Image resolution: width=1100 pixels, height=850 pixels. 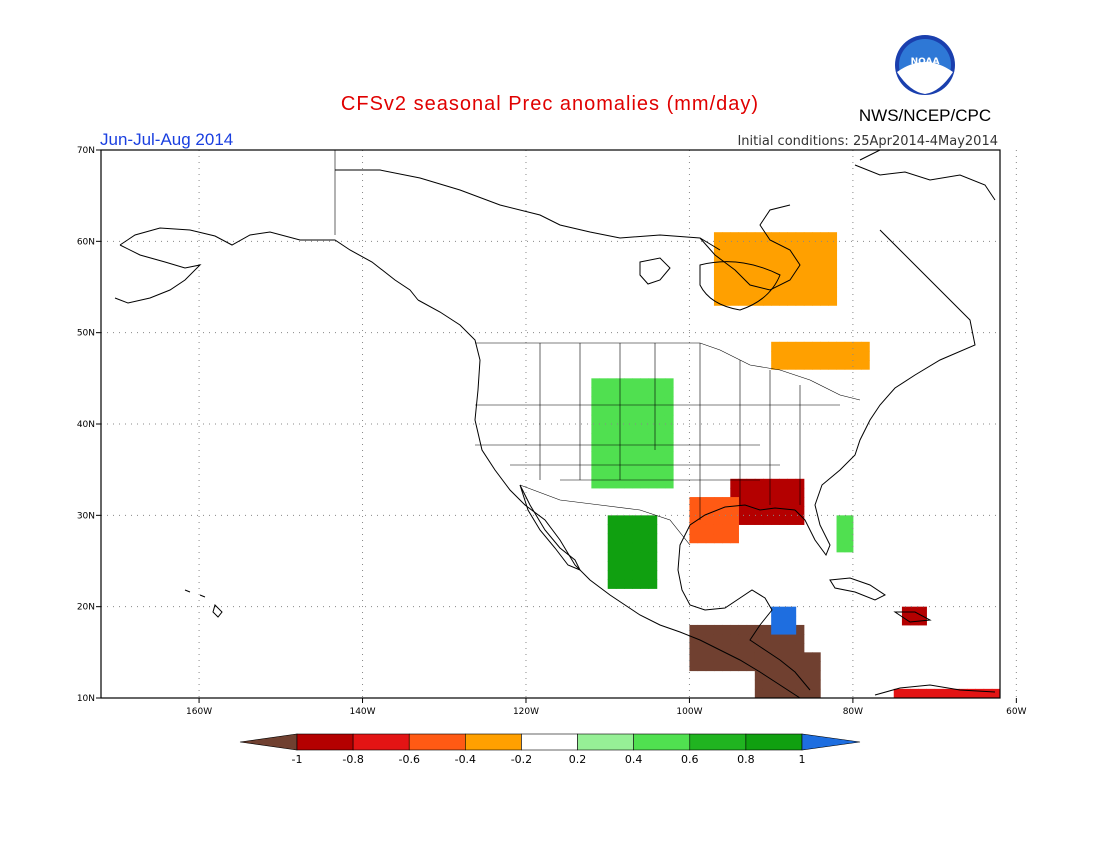 What do you see at coordinates (802, 759) in the screenshot?
I see `colorbar-label: 1` at bounding box center [802, 759].